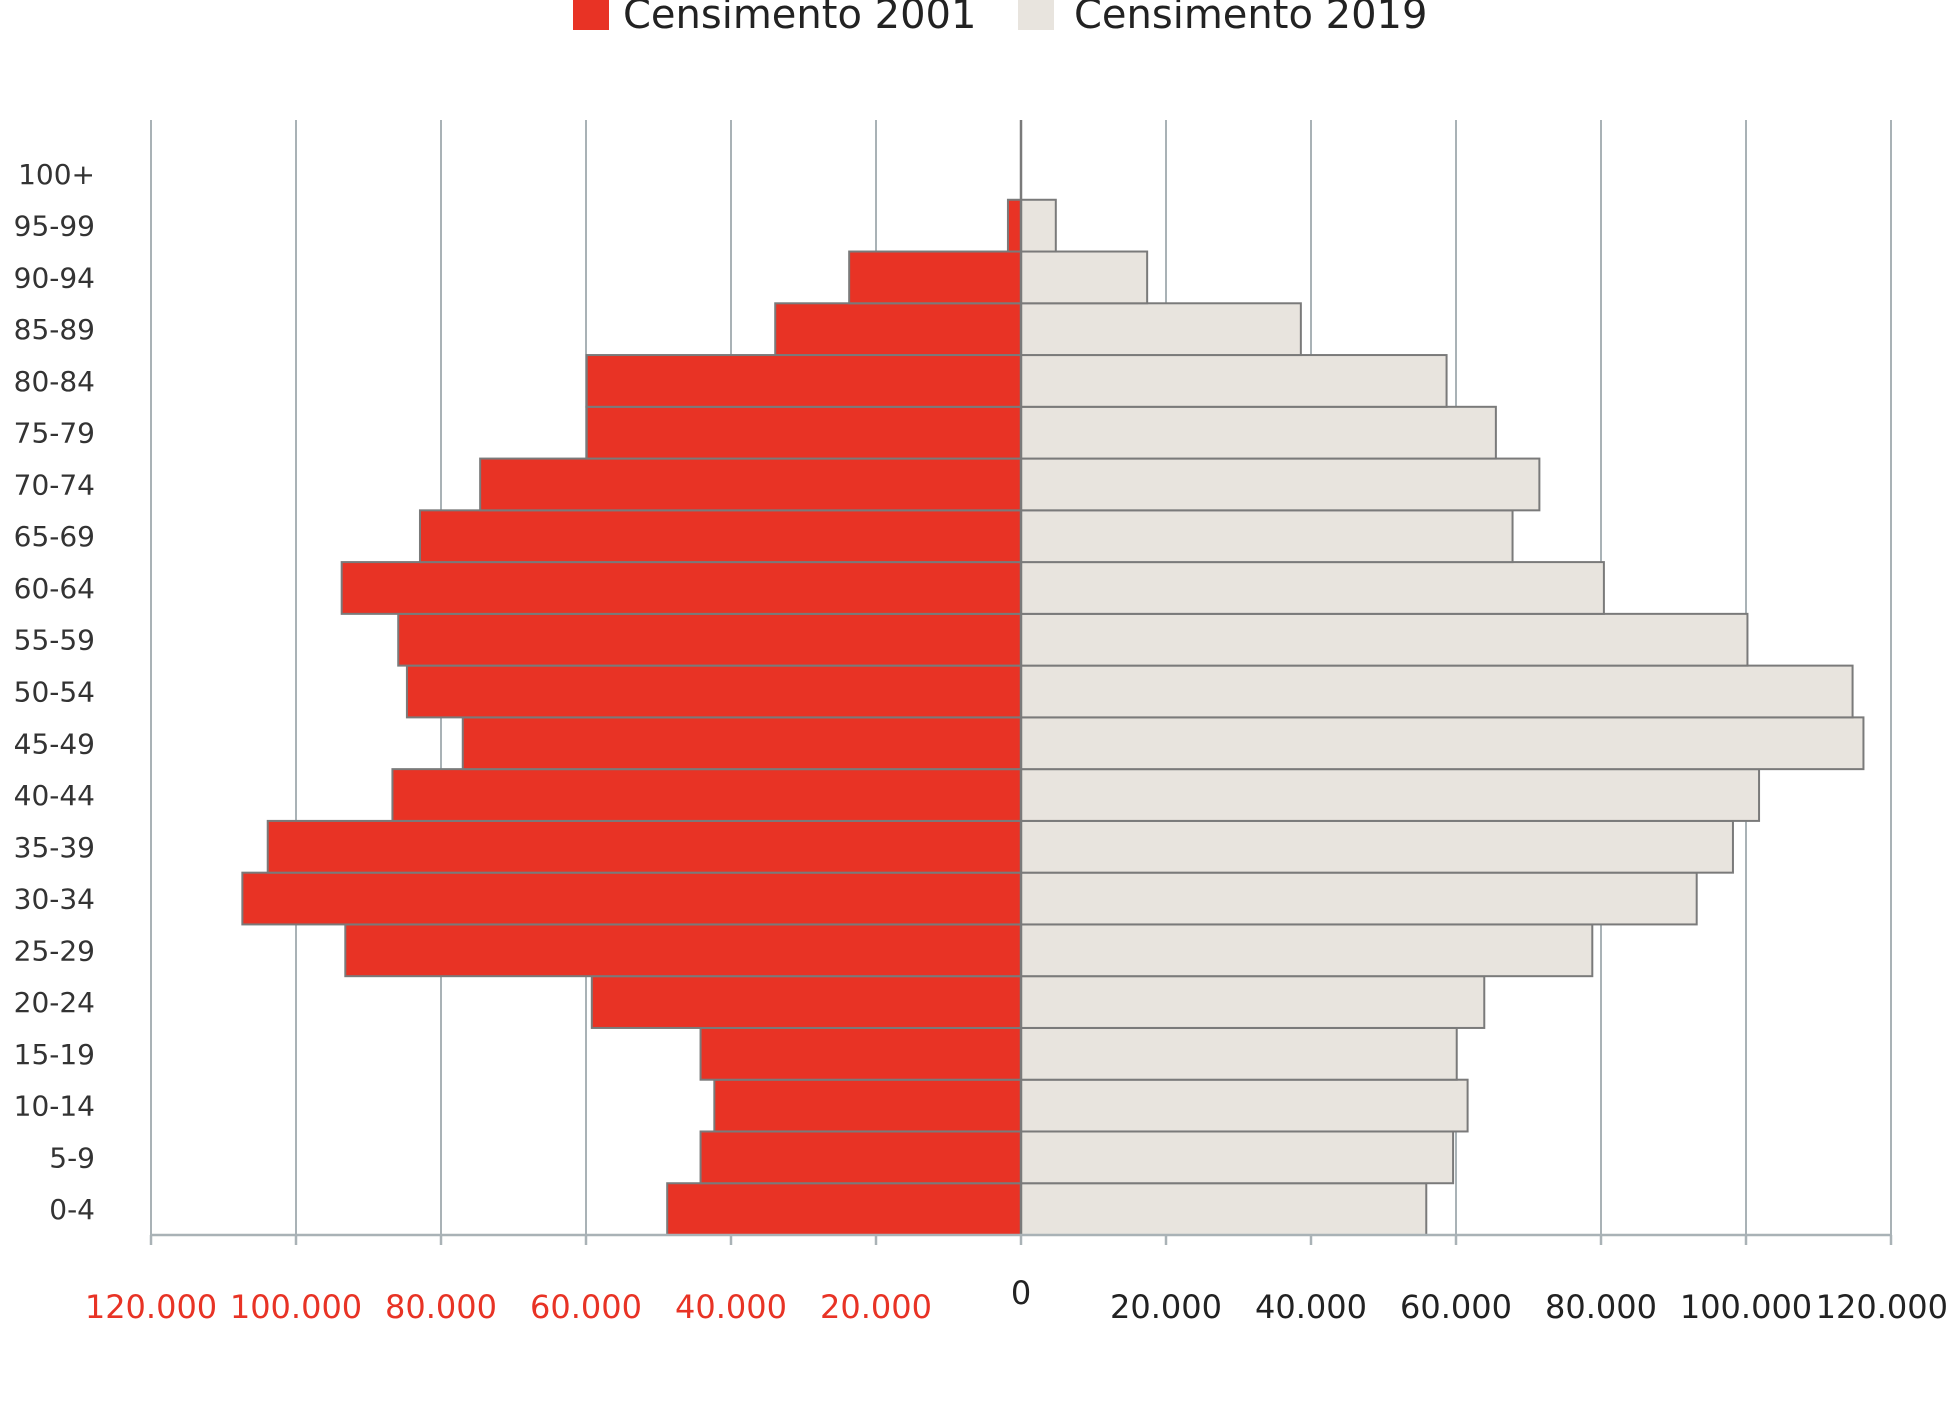 The width and height of the screenshot is (1952, 1414). I want to click on legend-swatch-2001, so click(591, 15).